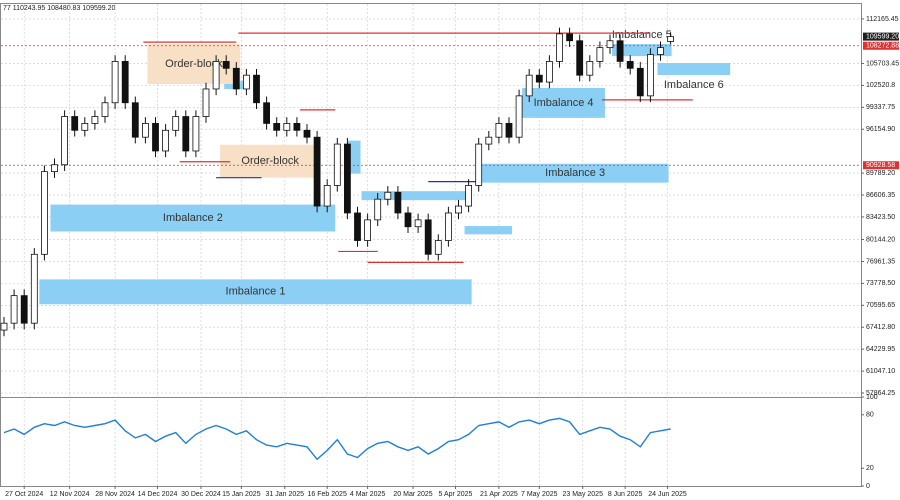  What do you see at coordinates (115, 494) in the screenshot?
I see `x-tick-label: 28 Nov 2024` at bounding box center [115, 494].